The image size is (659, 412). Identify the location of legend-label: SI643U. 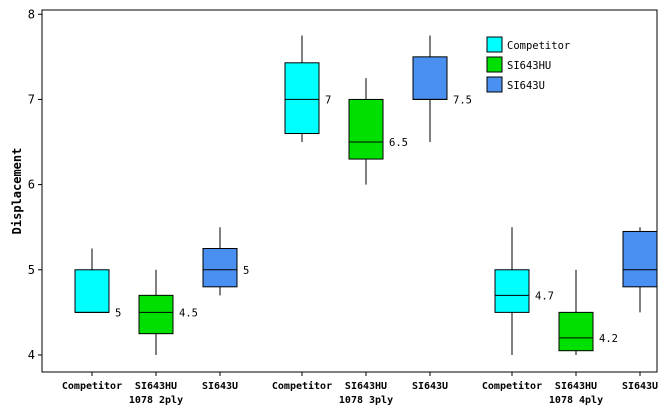
(526, 86).